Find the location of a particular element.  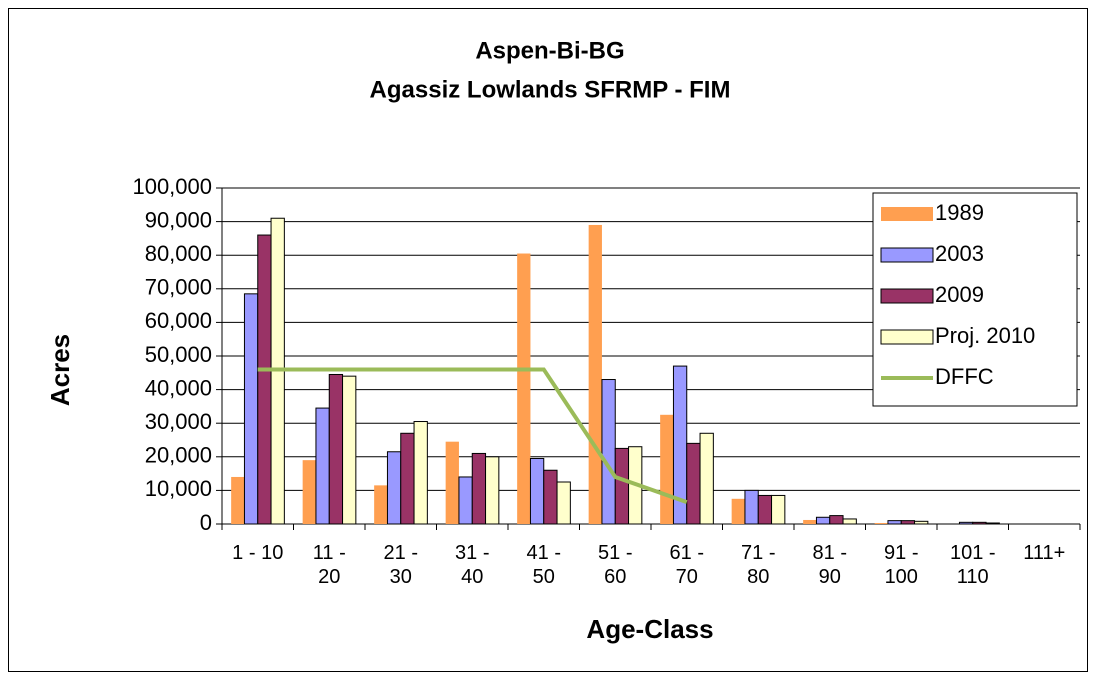

y-tick-label: 50,000 is located at coordinates (178, 354).